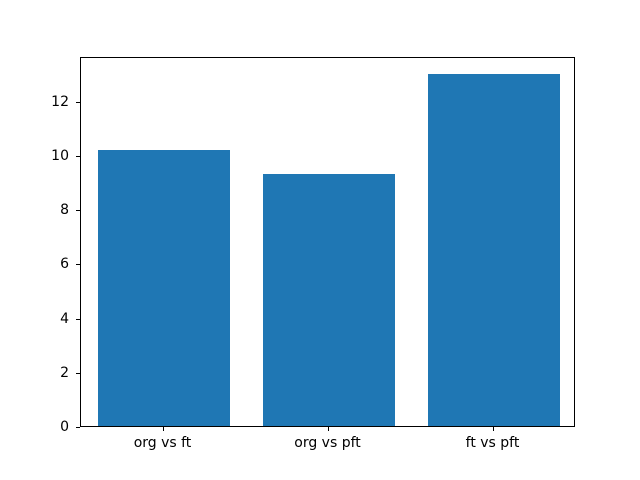 This screenshot has height=480, width=640. What do you see at coordinates (64, 210) in the screenshot?
I see `y-tick-label: 8` at bounding box center [64, 210].